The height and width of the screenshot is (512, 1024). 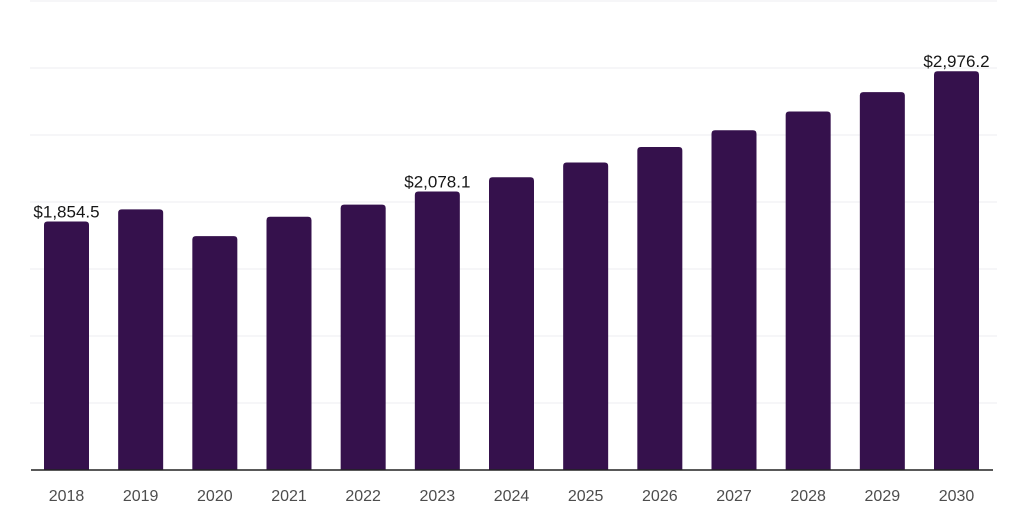 What do you see at coordinates (438, 496) in the screenshot?
I see `x-tick-label-2023: 2023` at bounding box center [438, 496].